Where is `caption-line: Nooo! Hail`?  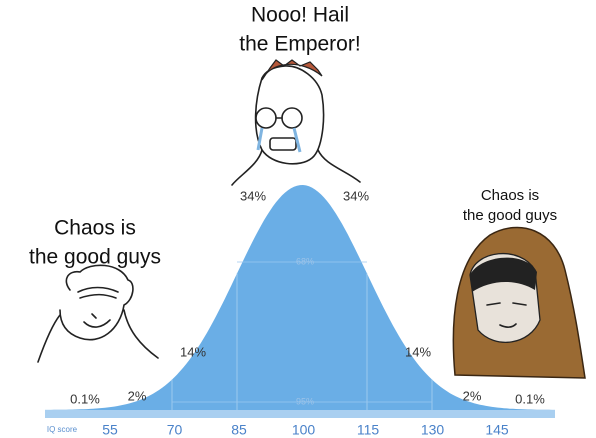
caption-line: Nooo! Hail is located at coordinates (300, 15).